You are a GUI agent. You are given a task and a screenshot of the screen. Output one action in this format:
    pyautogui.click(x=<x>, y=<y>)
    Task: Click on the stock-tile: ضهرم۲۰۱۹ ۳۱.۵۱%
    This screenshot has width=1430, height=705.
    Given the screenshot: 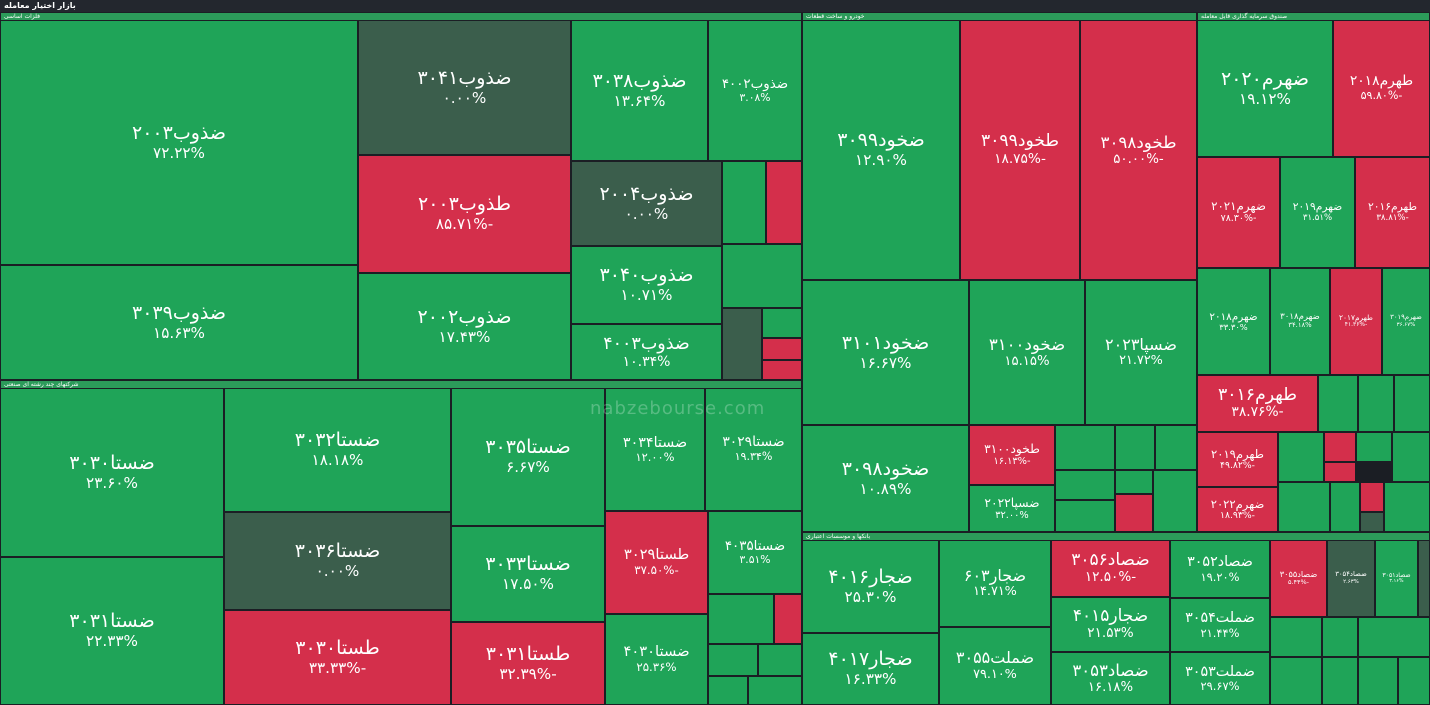 What is the action you would take?
    pyautogui.click(x=1317, y=212)
    